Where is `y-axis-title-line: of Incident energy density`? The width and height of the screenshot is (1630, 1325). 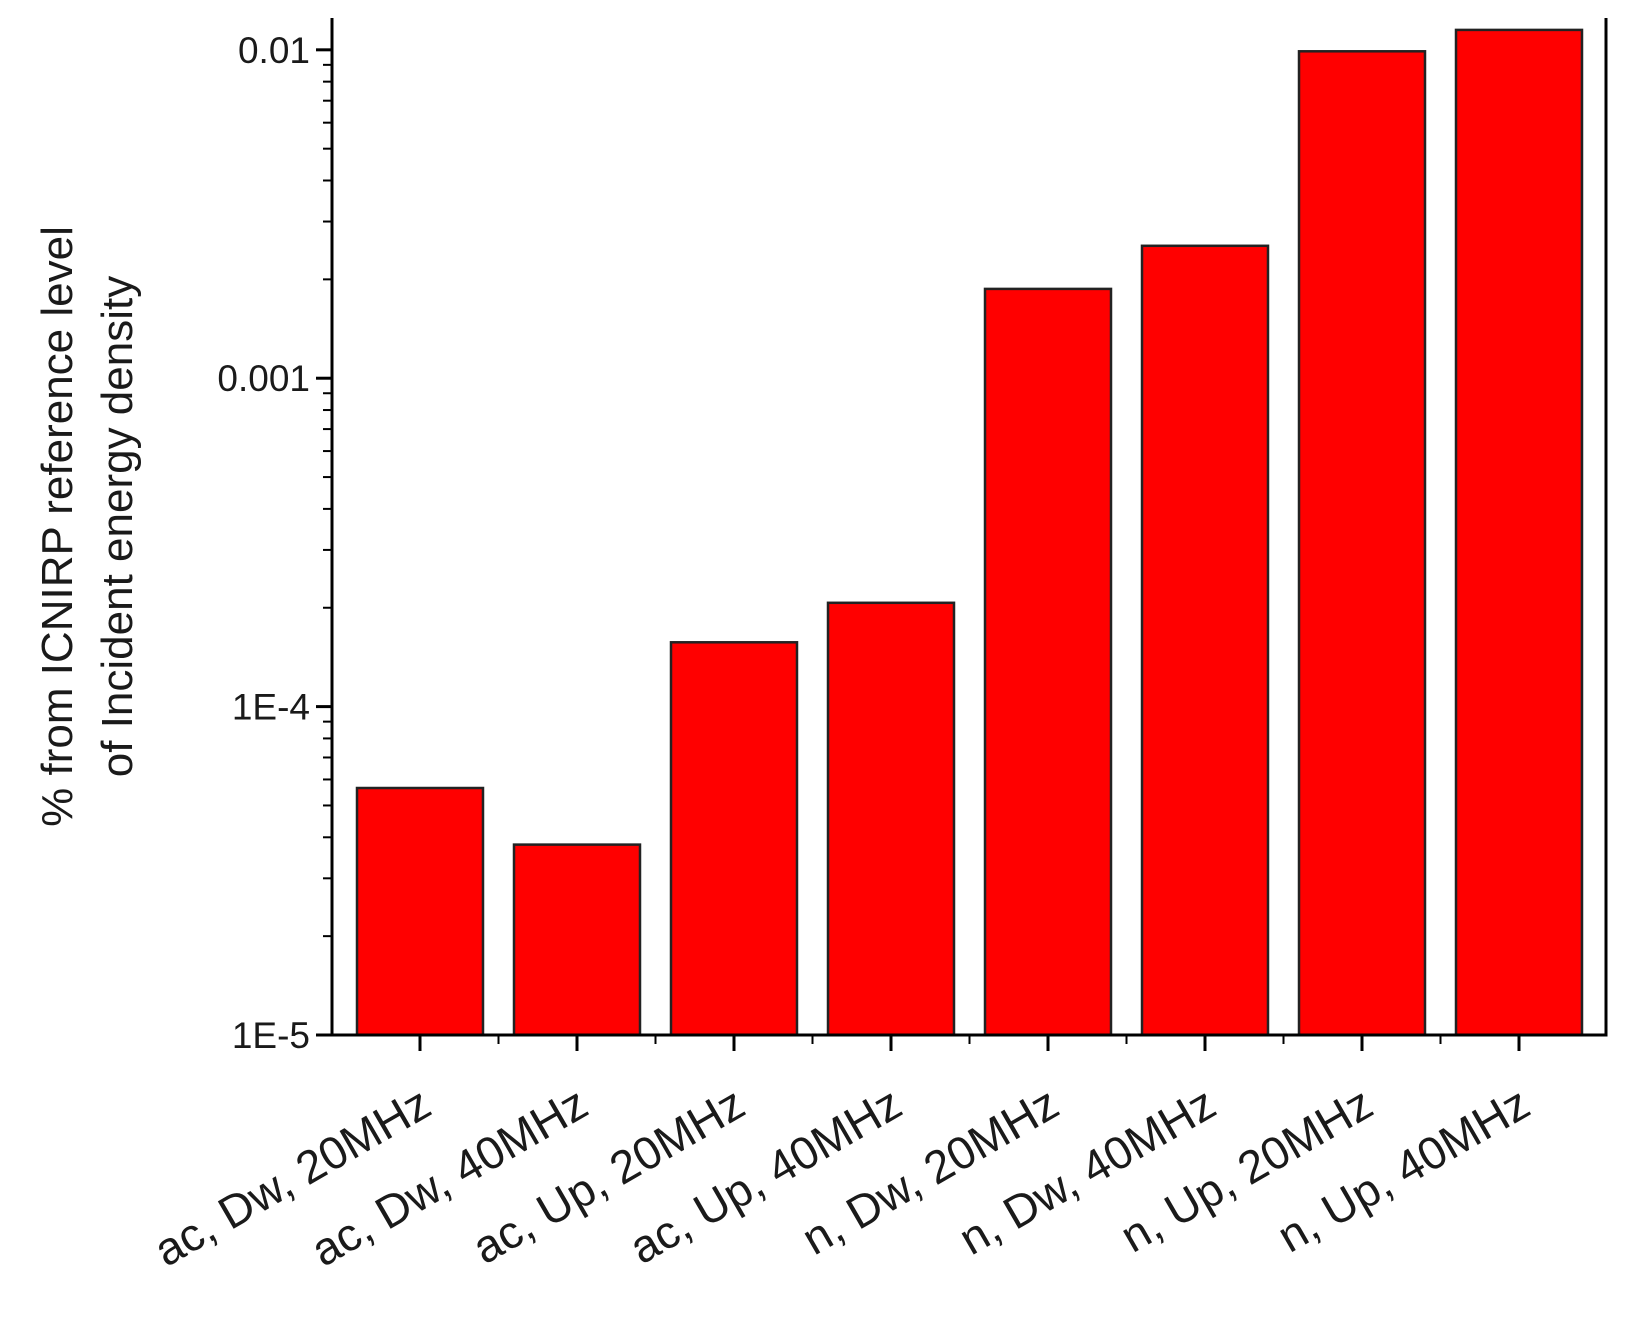
y-axis-title-line: of Incident energy density is located at coordinates (117, 526).